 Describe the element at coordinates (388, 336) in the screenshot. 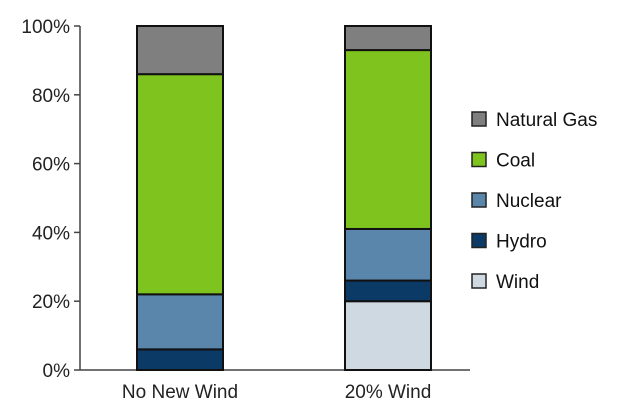

I see `bar-segment-wind-20-wind` at that location.